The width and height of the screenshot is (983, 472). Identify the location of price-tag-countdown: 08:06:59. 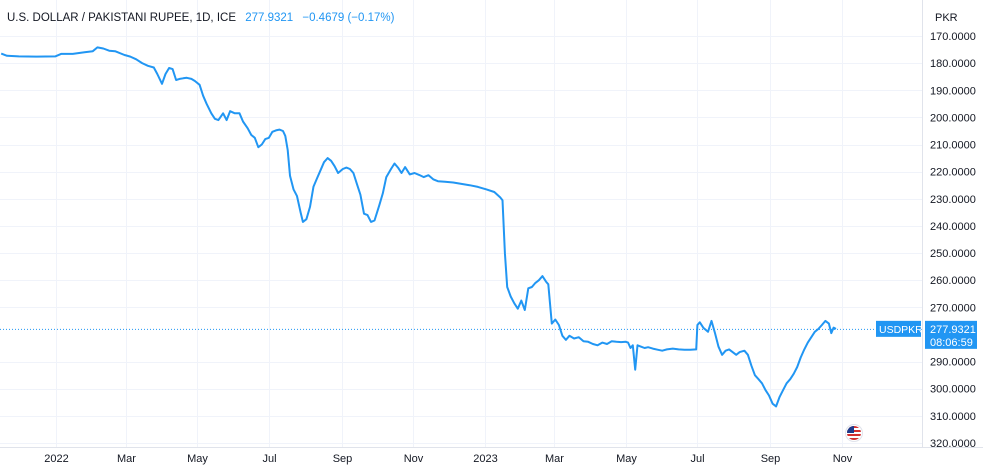
(951, 343).